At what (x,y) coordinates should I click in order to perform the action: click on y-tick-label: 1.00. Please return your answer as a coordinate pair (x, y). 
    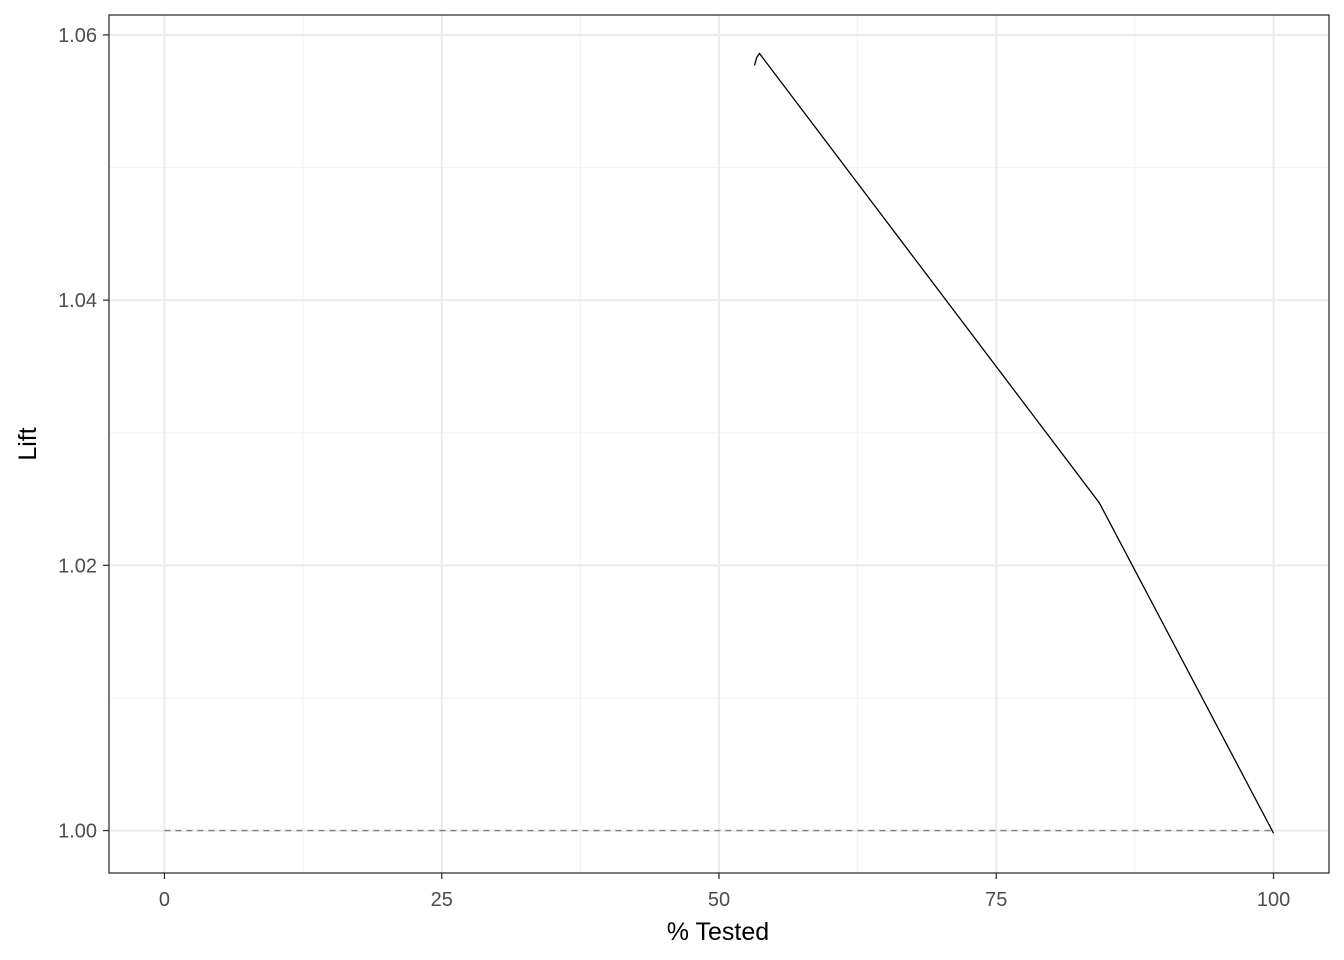
    Looking at the image, I should click on (77, 832).